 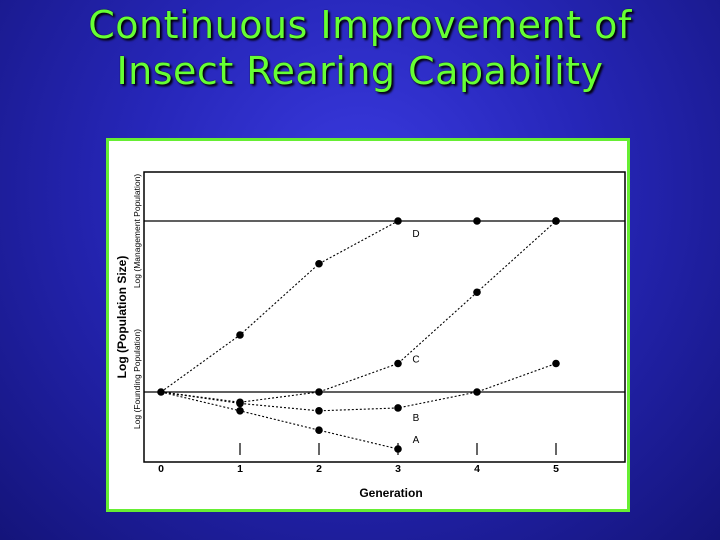 What do you see at coordinates (161, 392) in the screenshot?
I see `point-origin` at bounding box center [161, 392].